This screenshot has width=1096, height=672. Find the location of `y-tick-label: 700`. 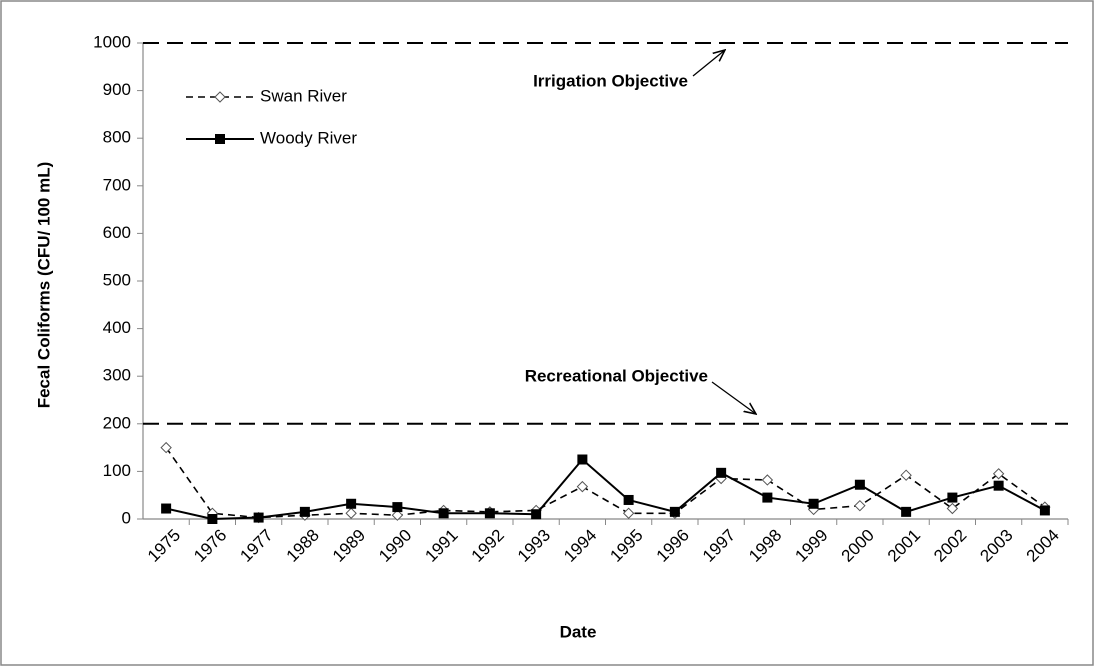

y-tick-label: 700 is located at coordinates (117, 184).